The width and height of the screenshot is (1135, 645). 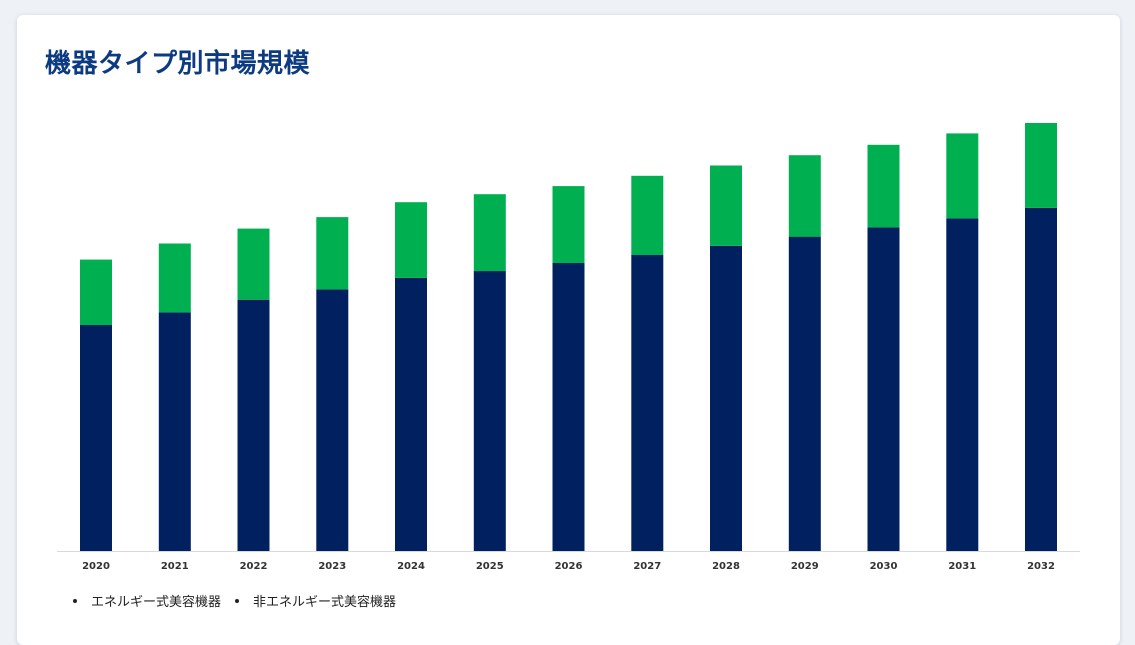 What do you see at coordinates (325, 602) in the screenshot?
I see `legend-label-non-energy: 非エネルギー式美容機器` at bounding box center [325, 602].